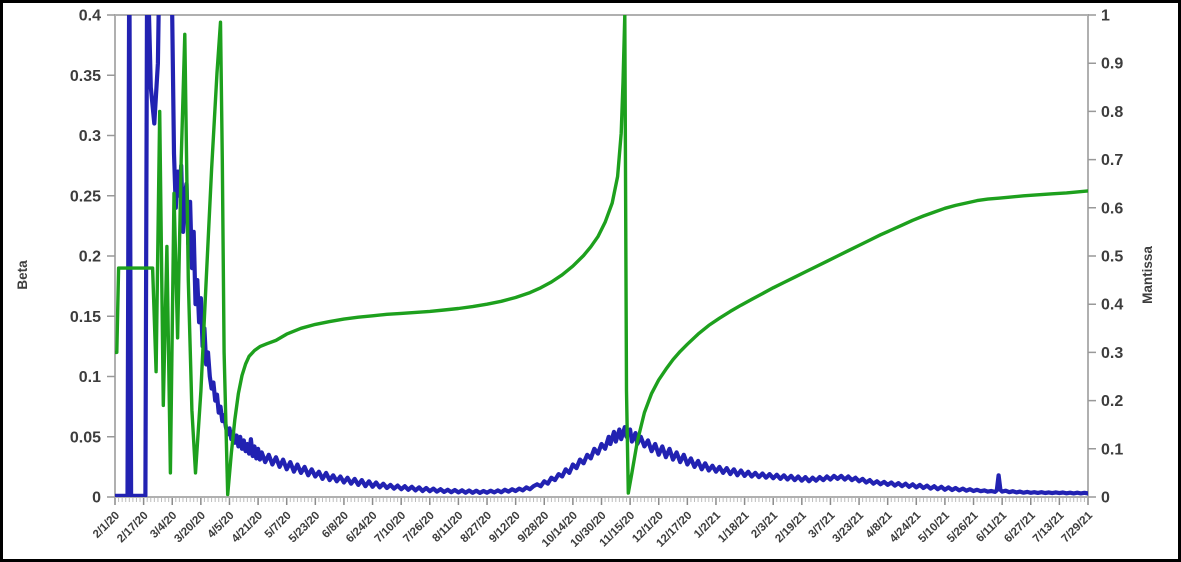 The height and width of the screenshot is (562, 1181). Describe the element at coordinates (111, 256) in the screenshot. I see `left-axis-tick-marks` at that location.